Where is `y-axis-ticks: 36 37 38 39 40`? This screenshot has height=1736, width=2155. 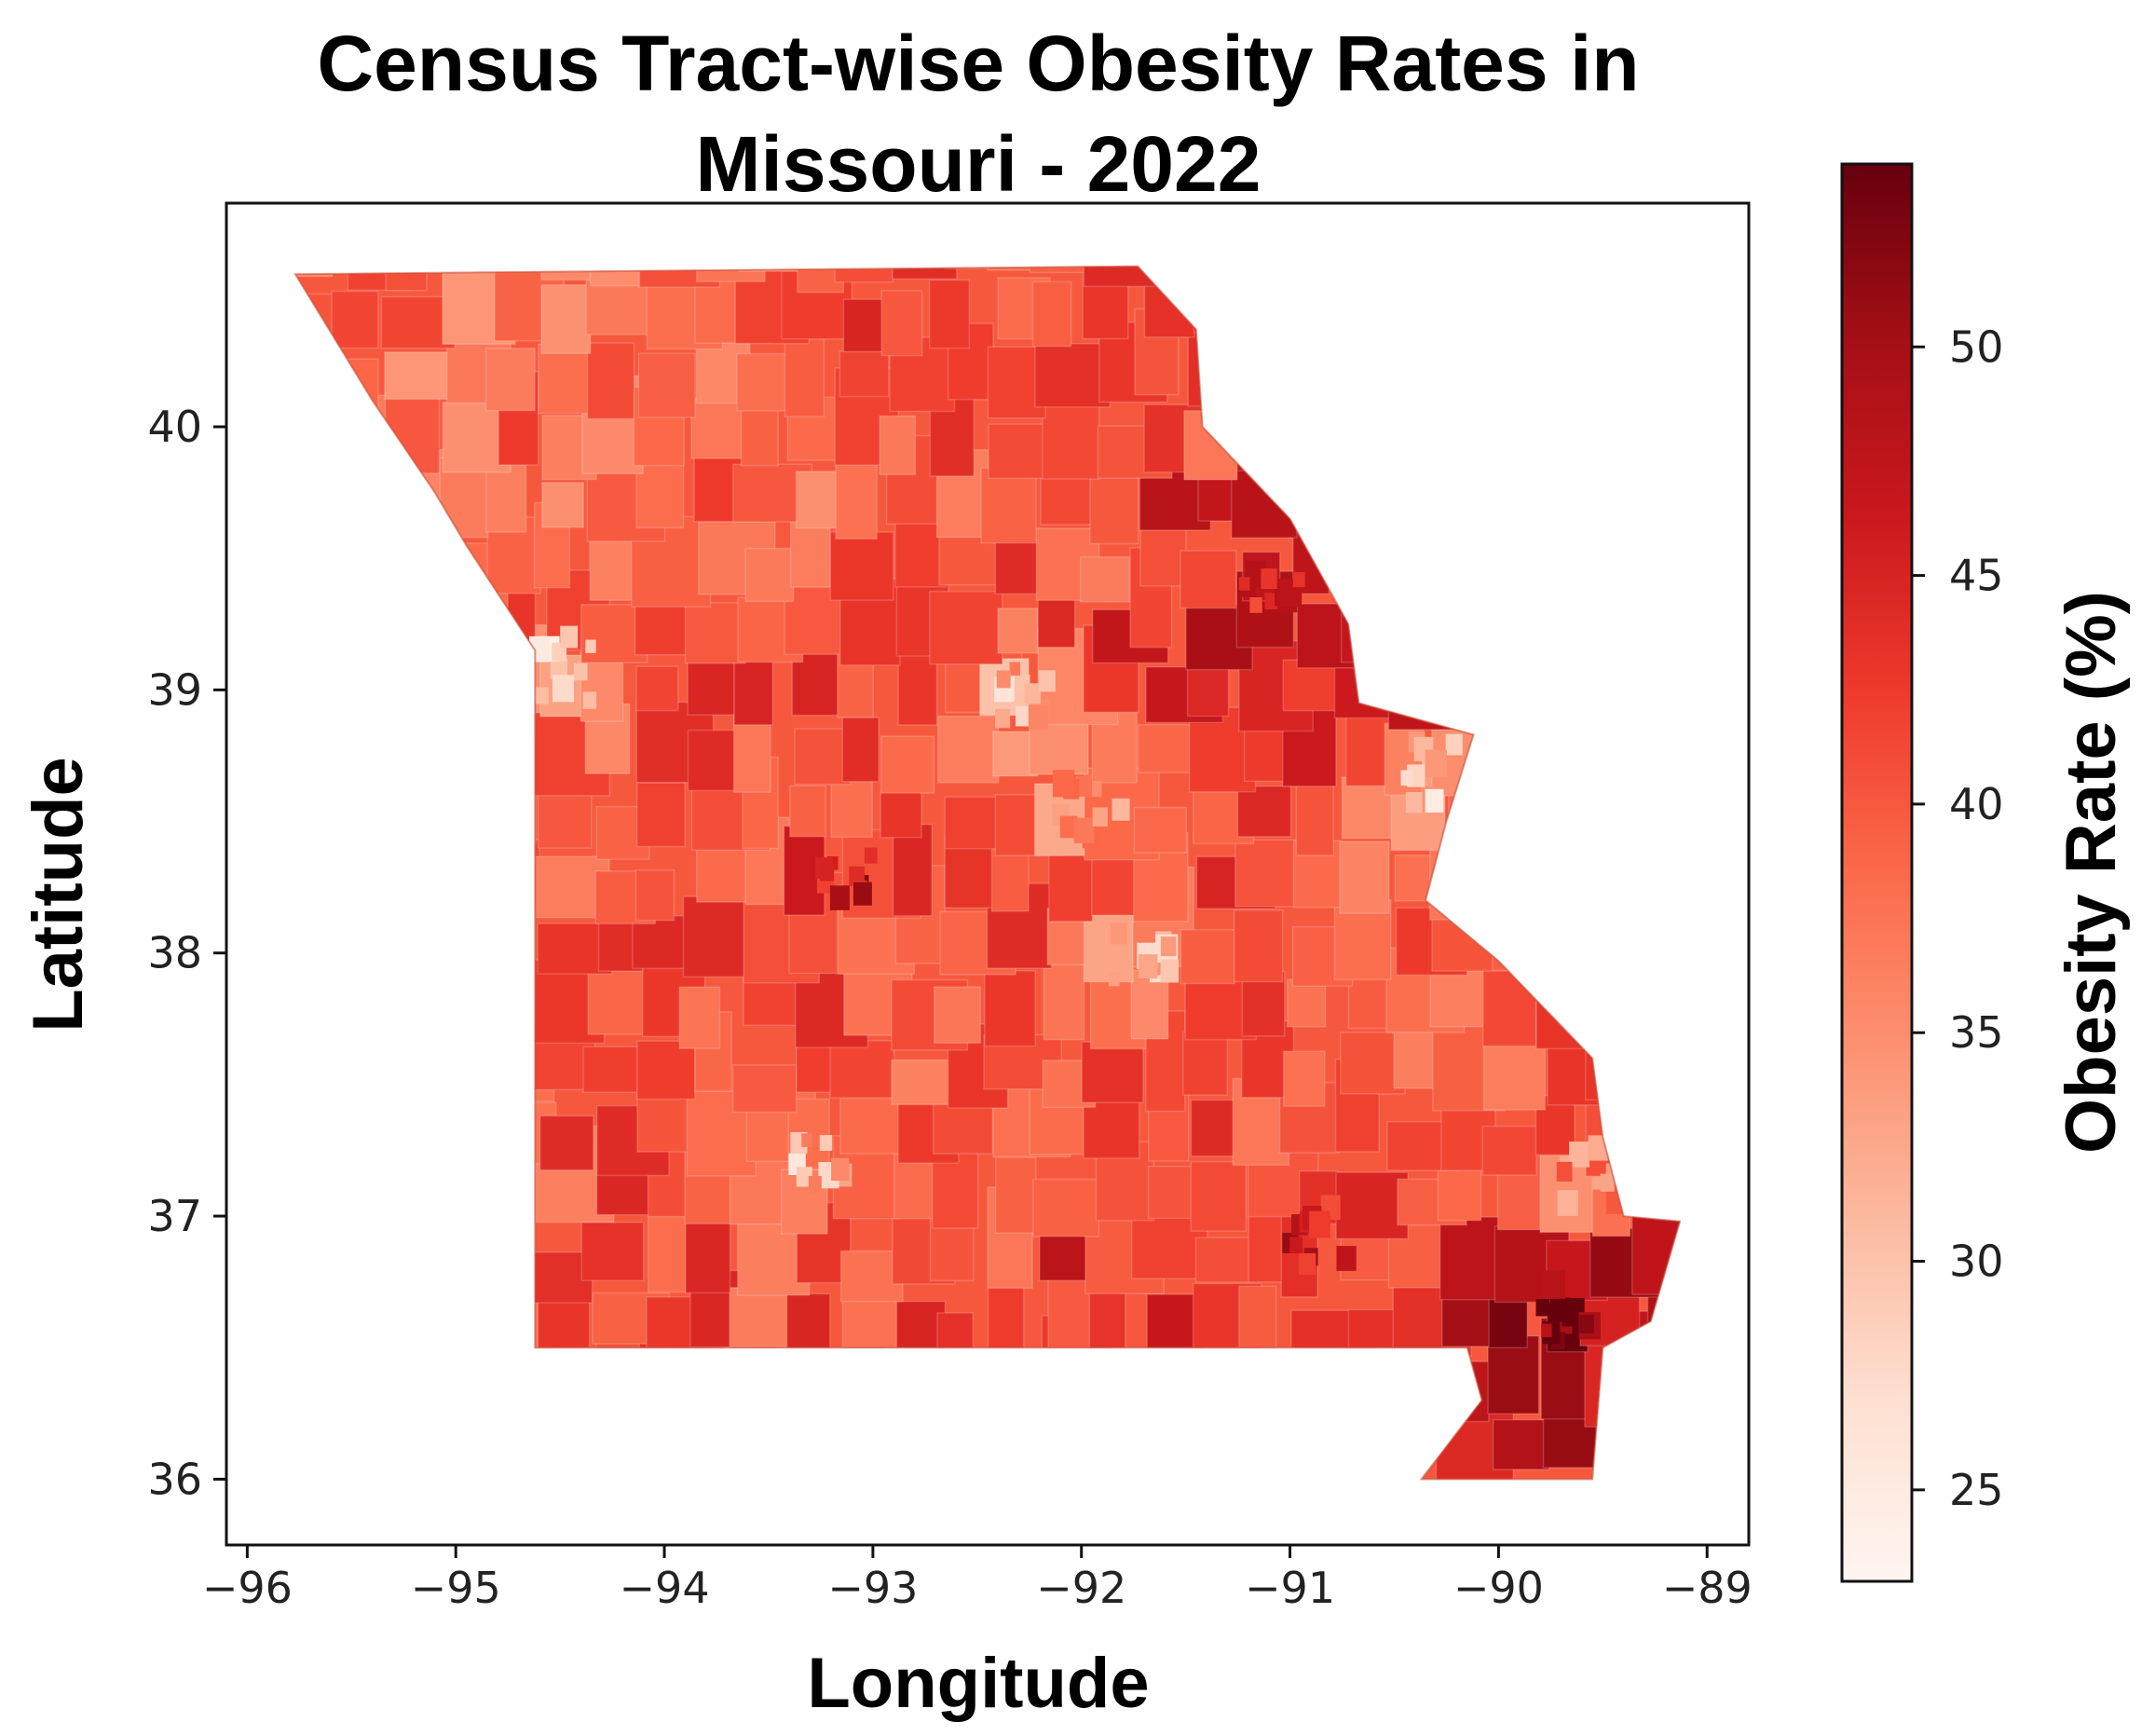 y-axis-ticks: 36 37 38 39 40 is located at coordinates (186, 953).